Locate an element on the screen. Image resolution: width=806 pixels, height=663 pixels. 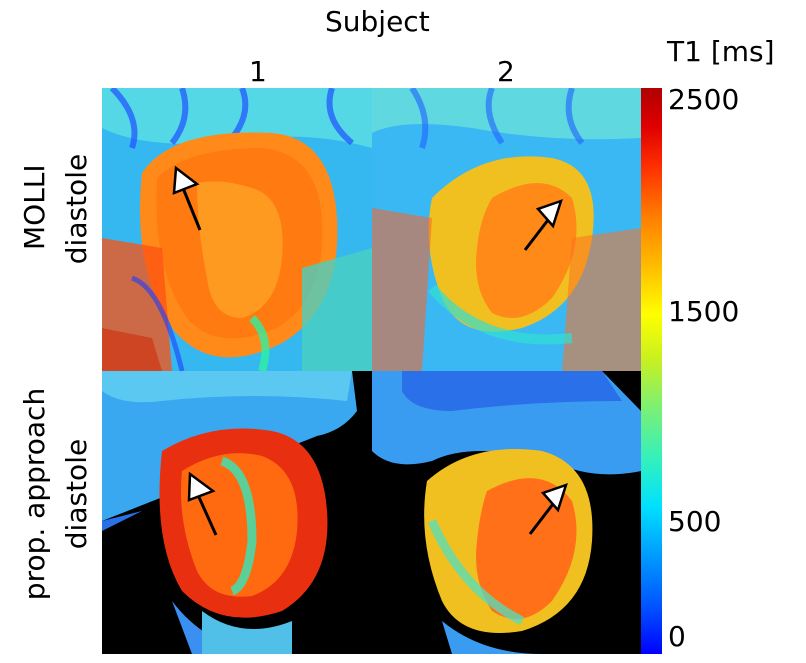
row-label-molli: MOLLI is located at coordinates (34, 207).